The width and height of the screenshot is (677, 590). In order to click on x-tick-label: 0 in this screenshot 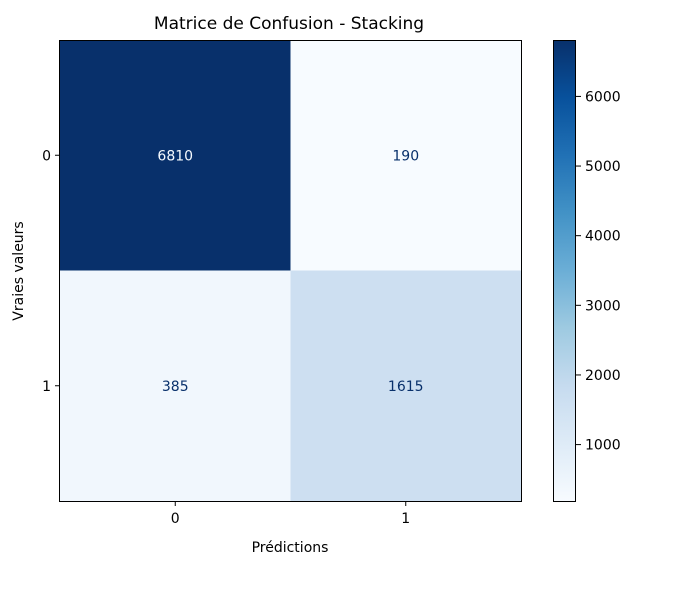, I will do `click(175, 519)`.